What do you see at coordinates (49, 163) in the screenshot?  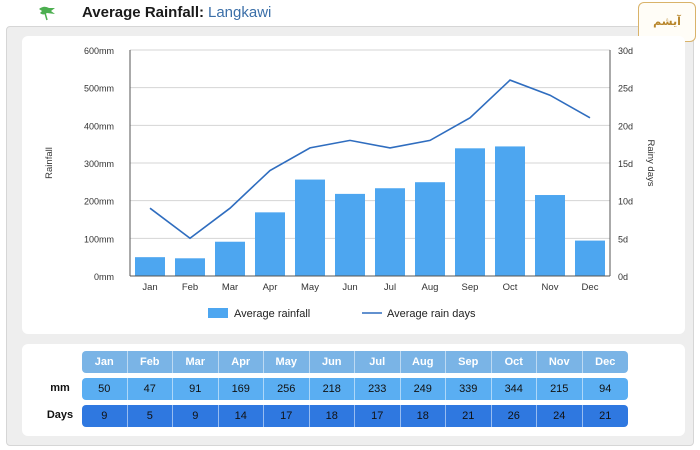 I see `y-axis-title: Rainfall` at bounding box center [49, 163].